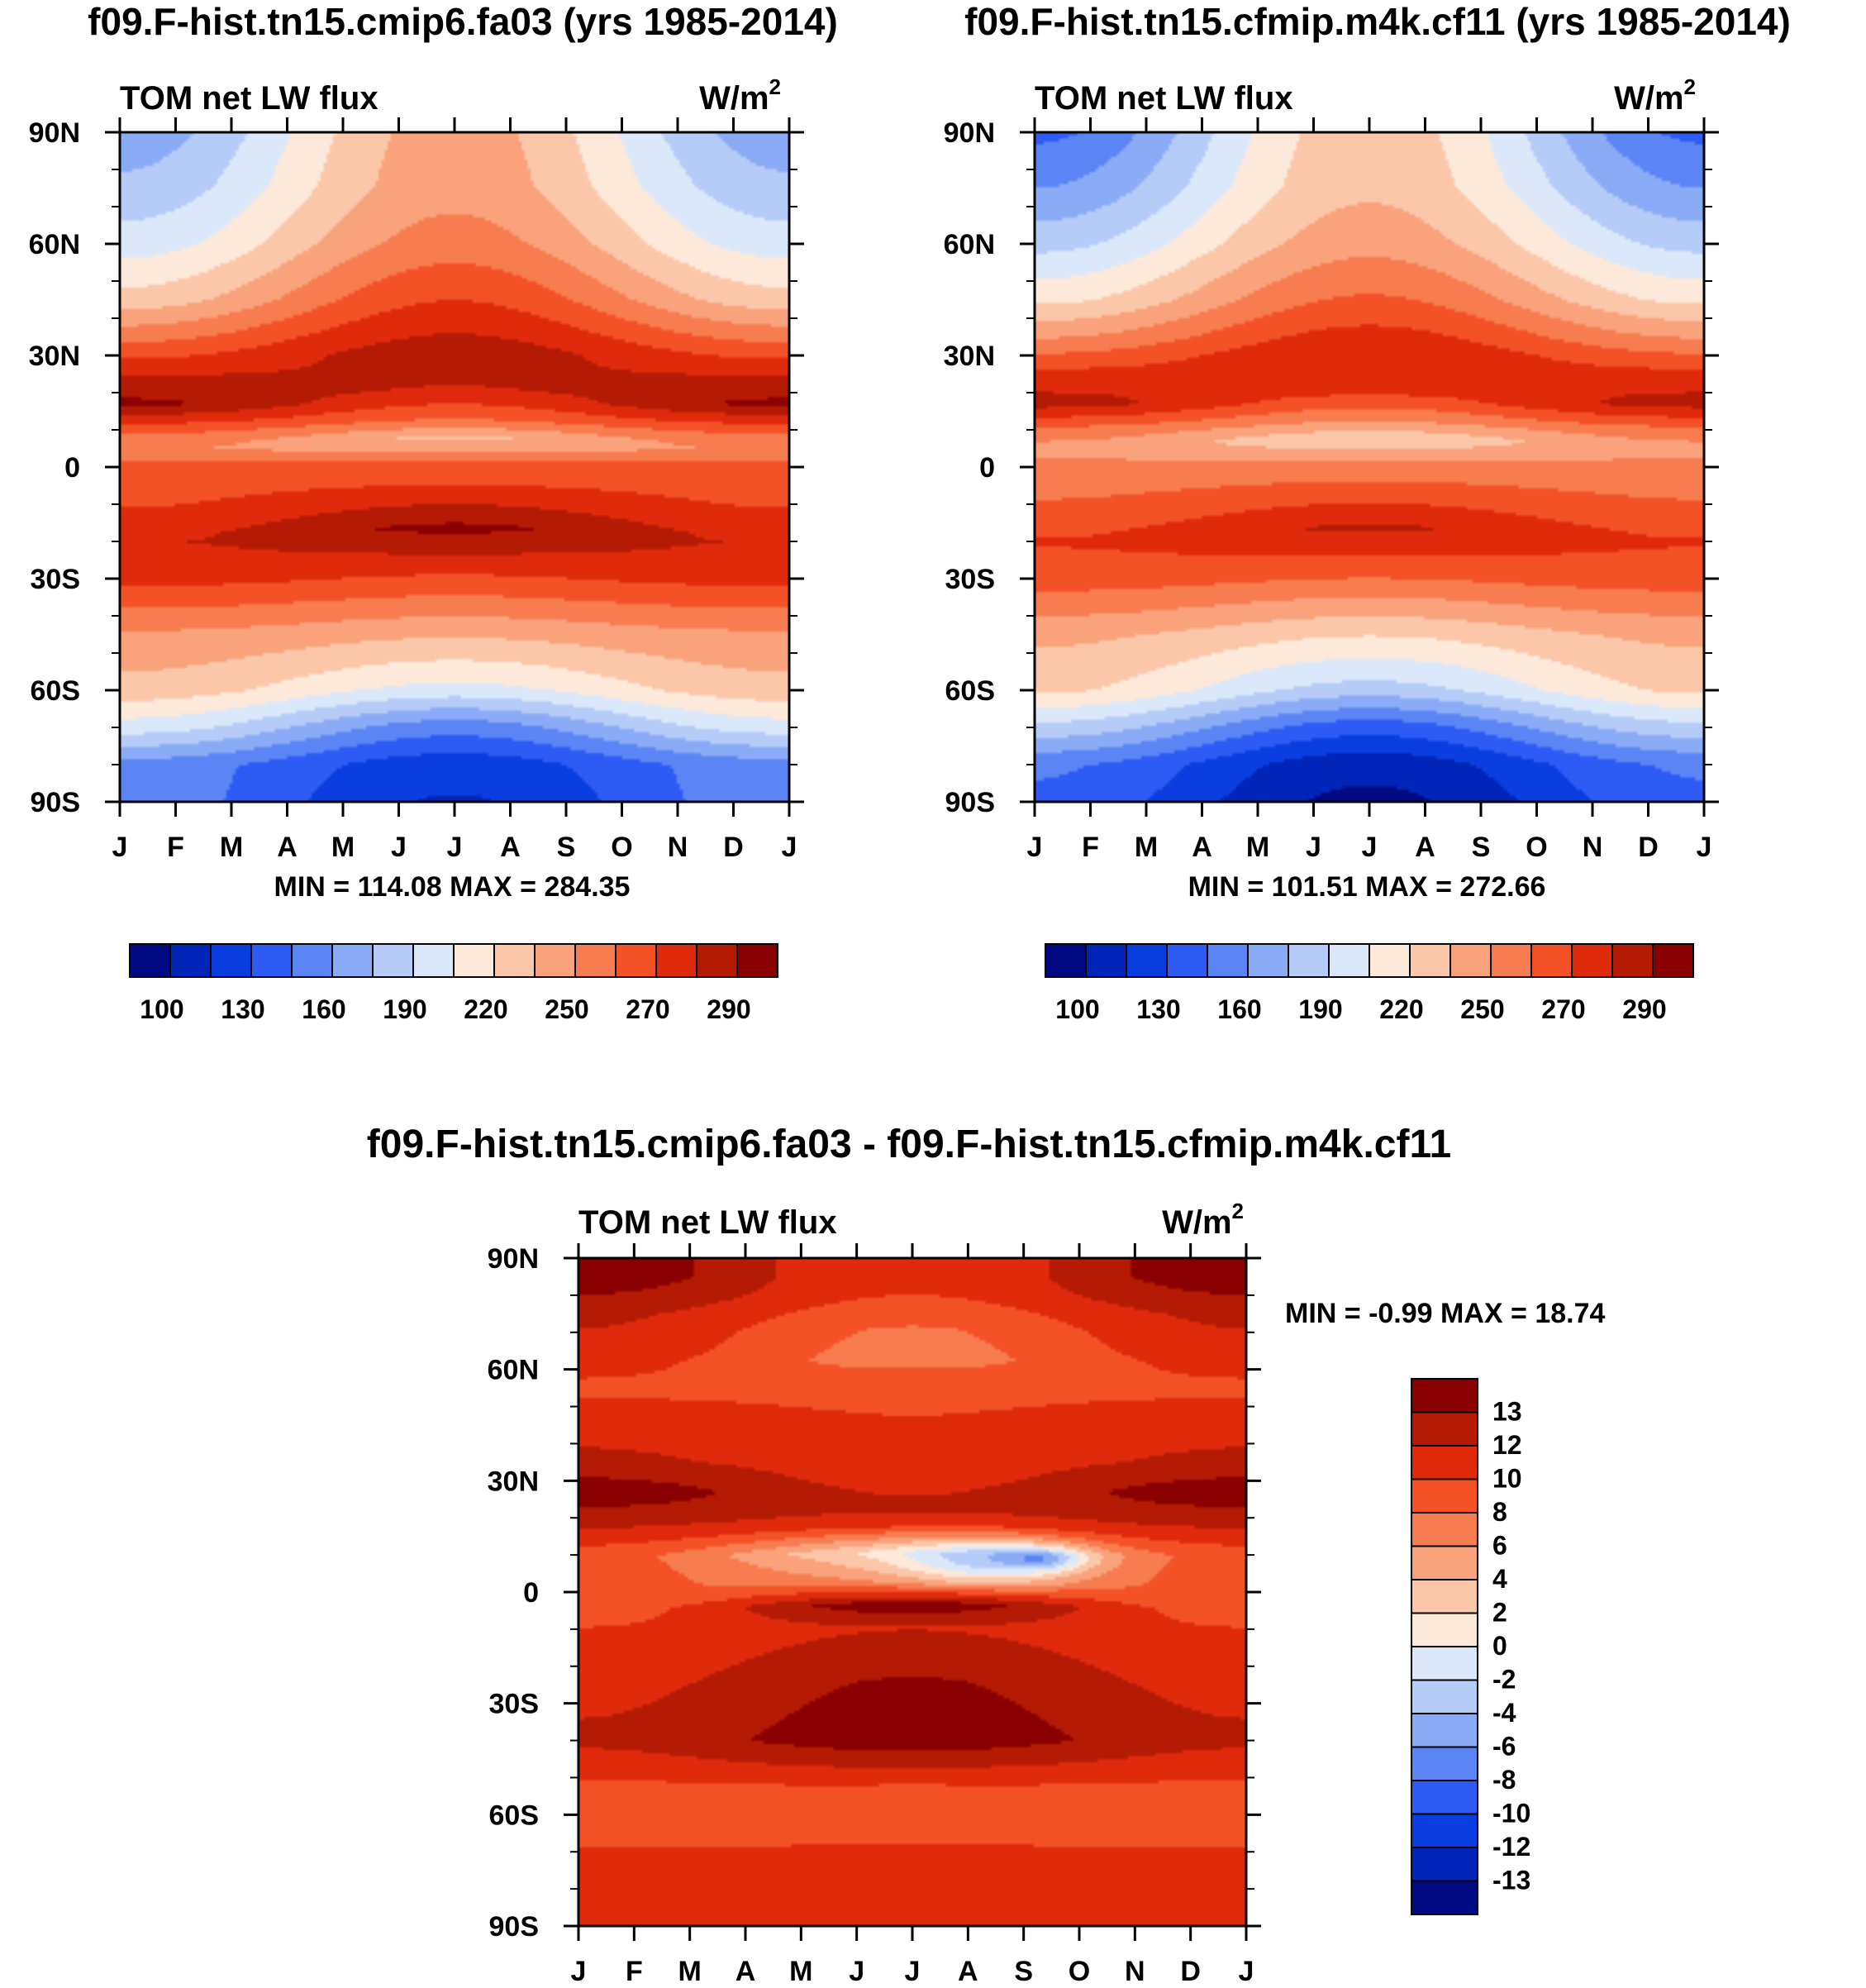  I want to click on panel-right-units-exponent: 2, so click(1690, 86).